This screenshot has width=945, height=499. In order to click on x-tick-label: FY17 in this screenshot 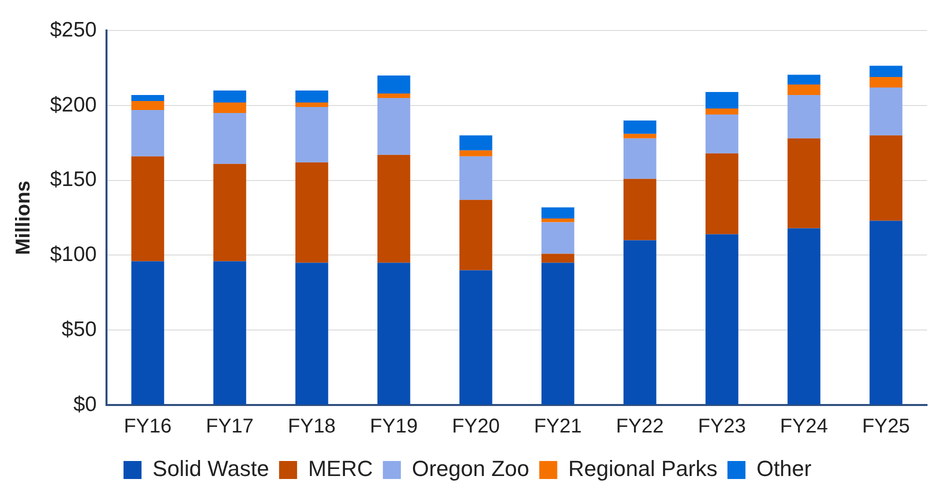, I will do `click(230, 427)`.